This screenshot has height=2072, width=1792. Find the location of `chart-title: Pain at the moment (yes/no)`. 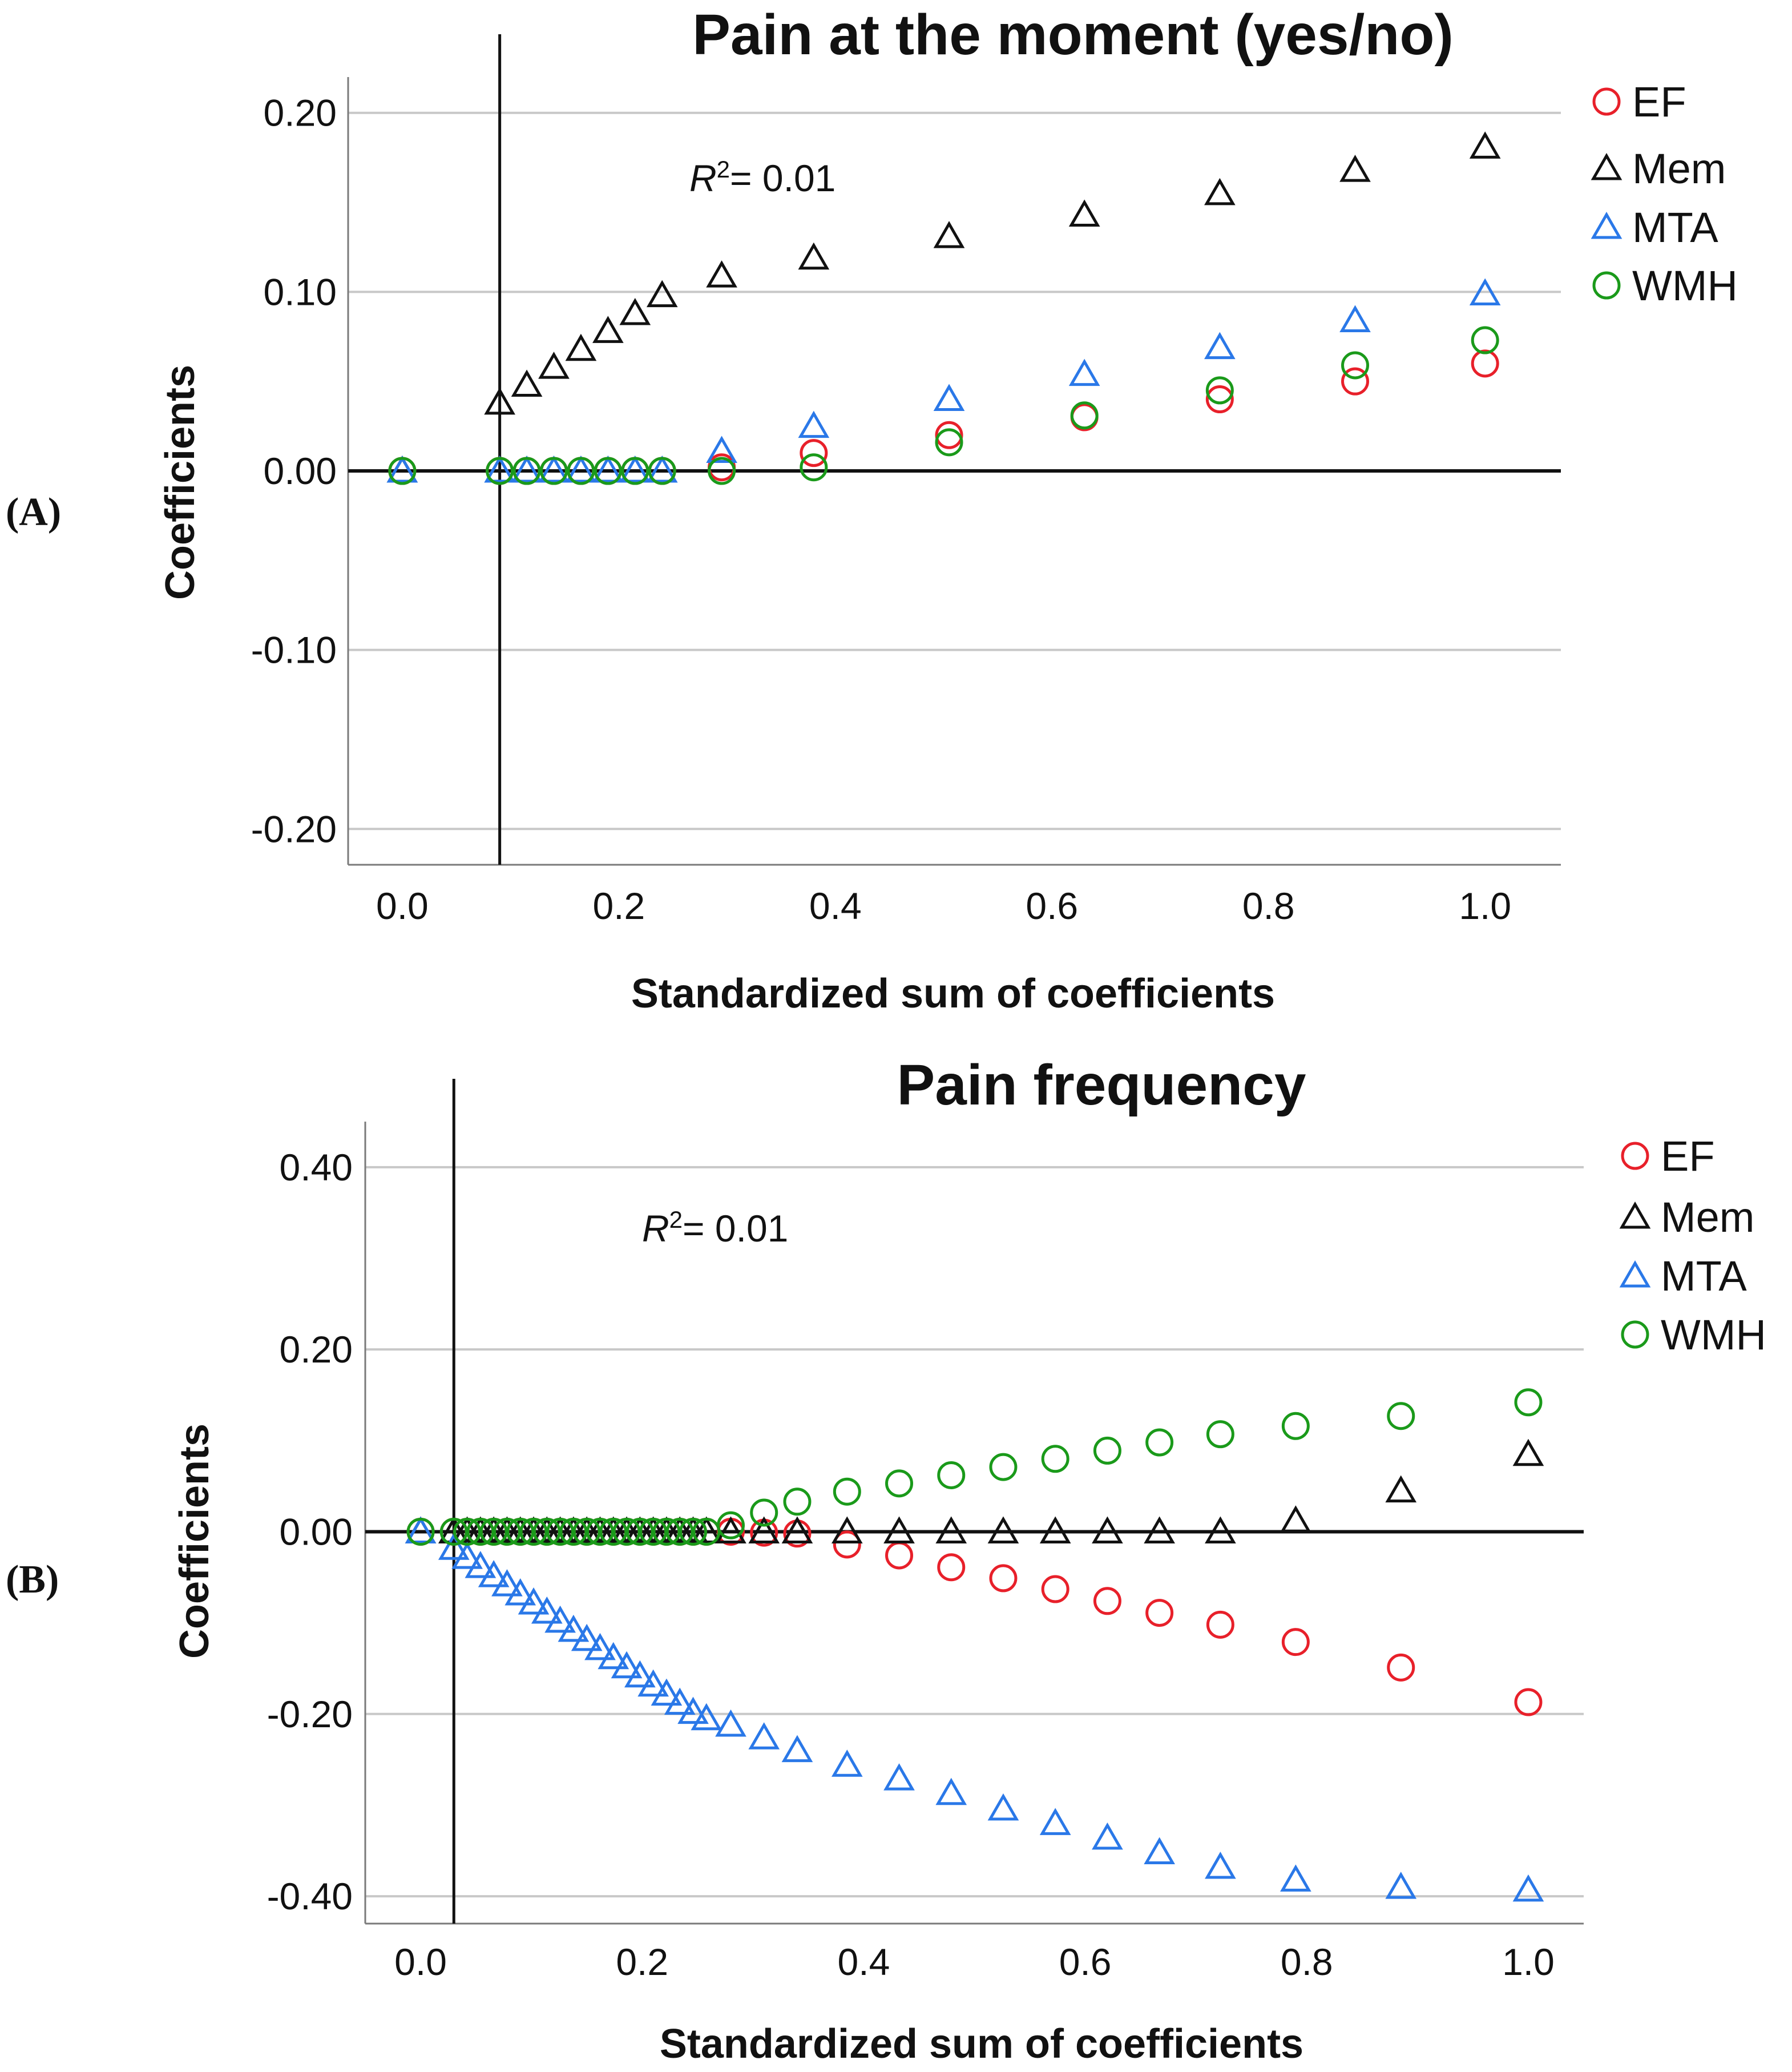

chart-title: Pain at the moment (yes/no) is located at coordinates (1073, 35).